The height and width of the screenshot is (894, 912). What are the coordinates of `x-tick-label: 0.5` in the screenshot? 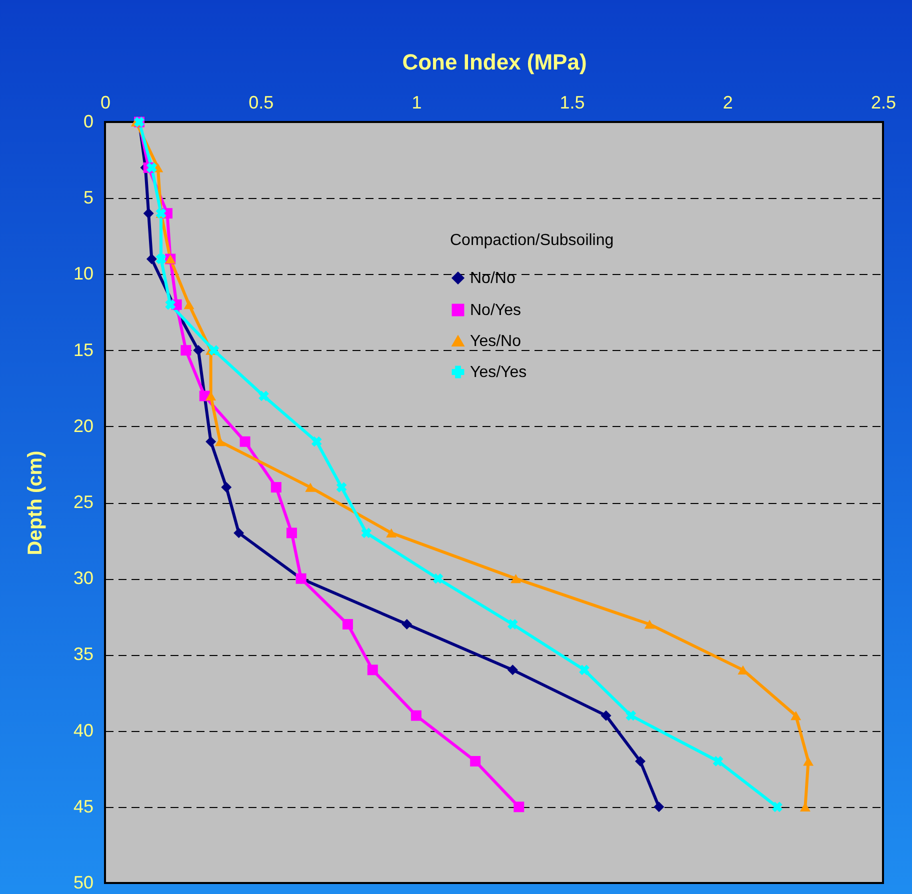 It's located at (261, 102).